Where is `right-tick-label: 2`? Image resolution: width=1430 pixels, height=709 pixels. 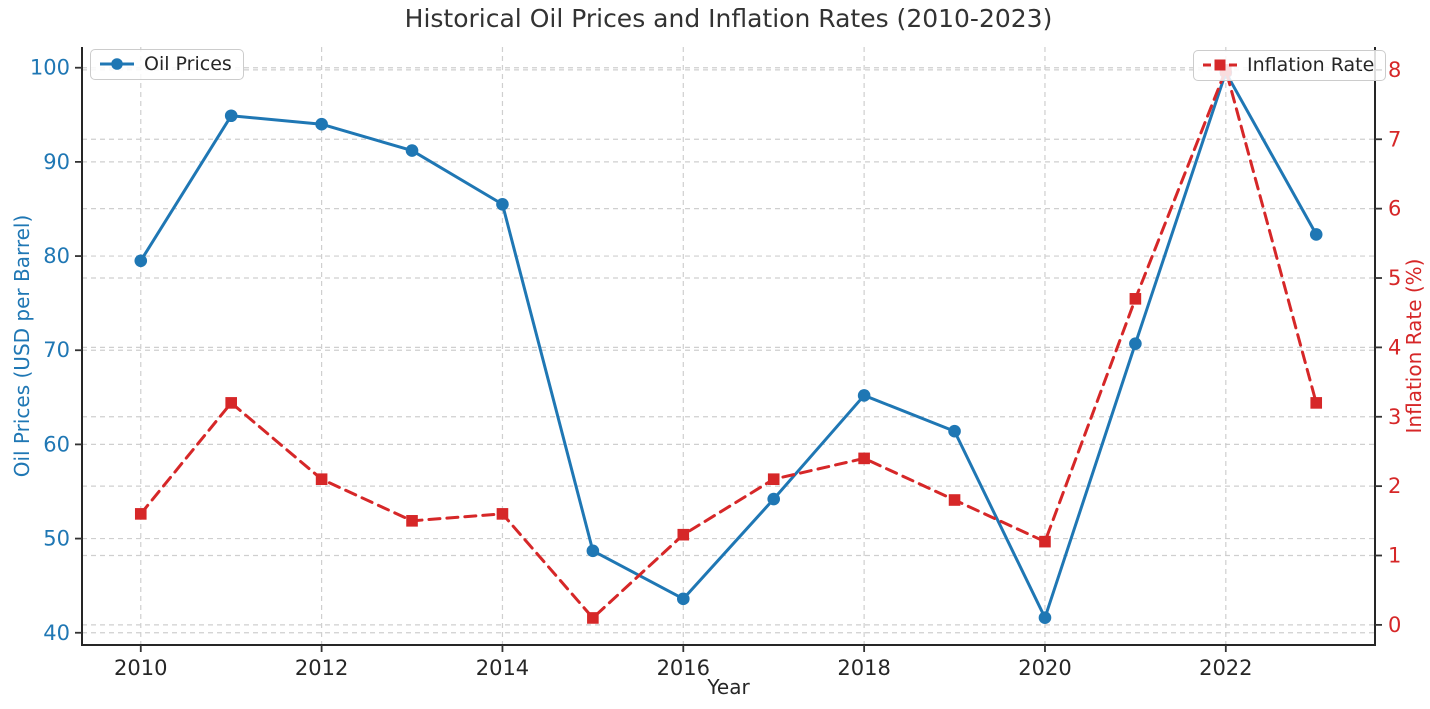 right-tick-label: 2 is located at coordinates (1394, 486).